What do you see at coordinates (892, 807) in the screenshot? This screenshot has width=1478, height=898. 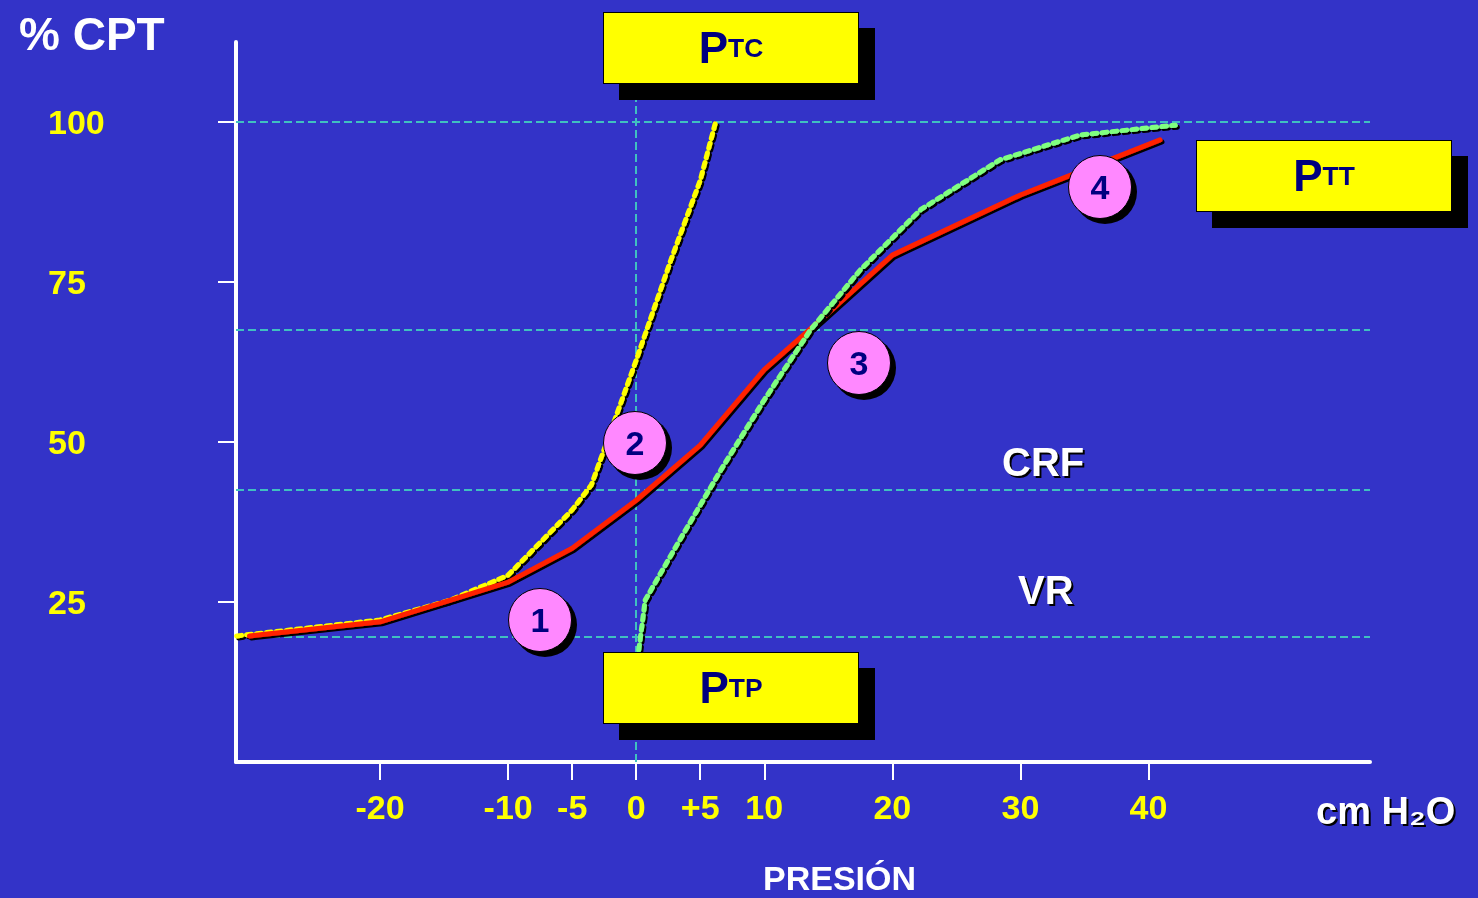 I see `x-tick-label: 20` at bounding box center [892, 807].